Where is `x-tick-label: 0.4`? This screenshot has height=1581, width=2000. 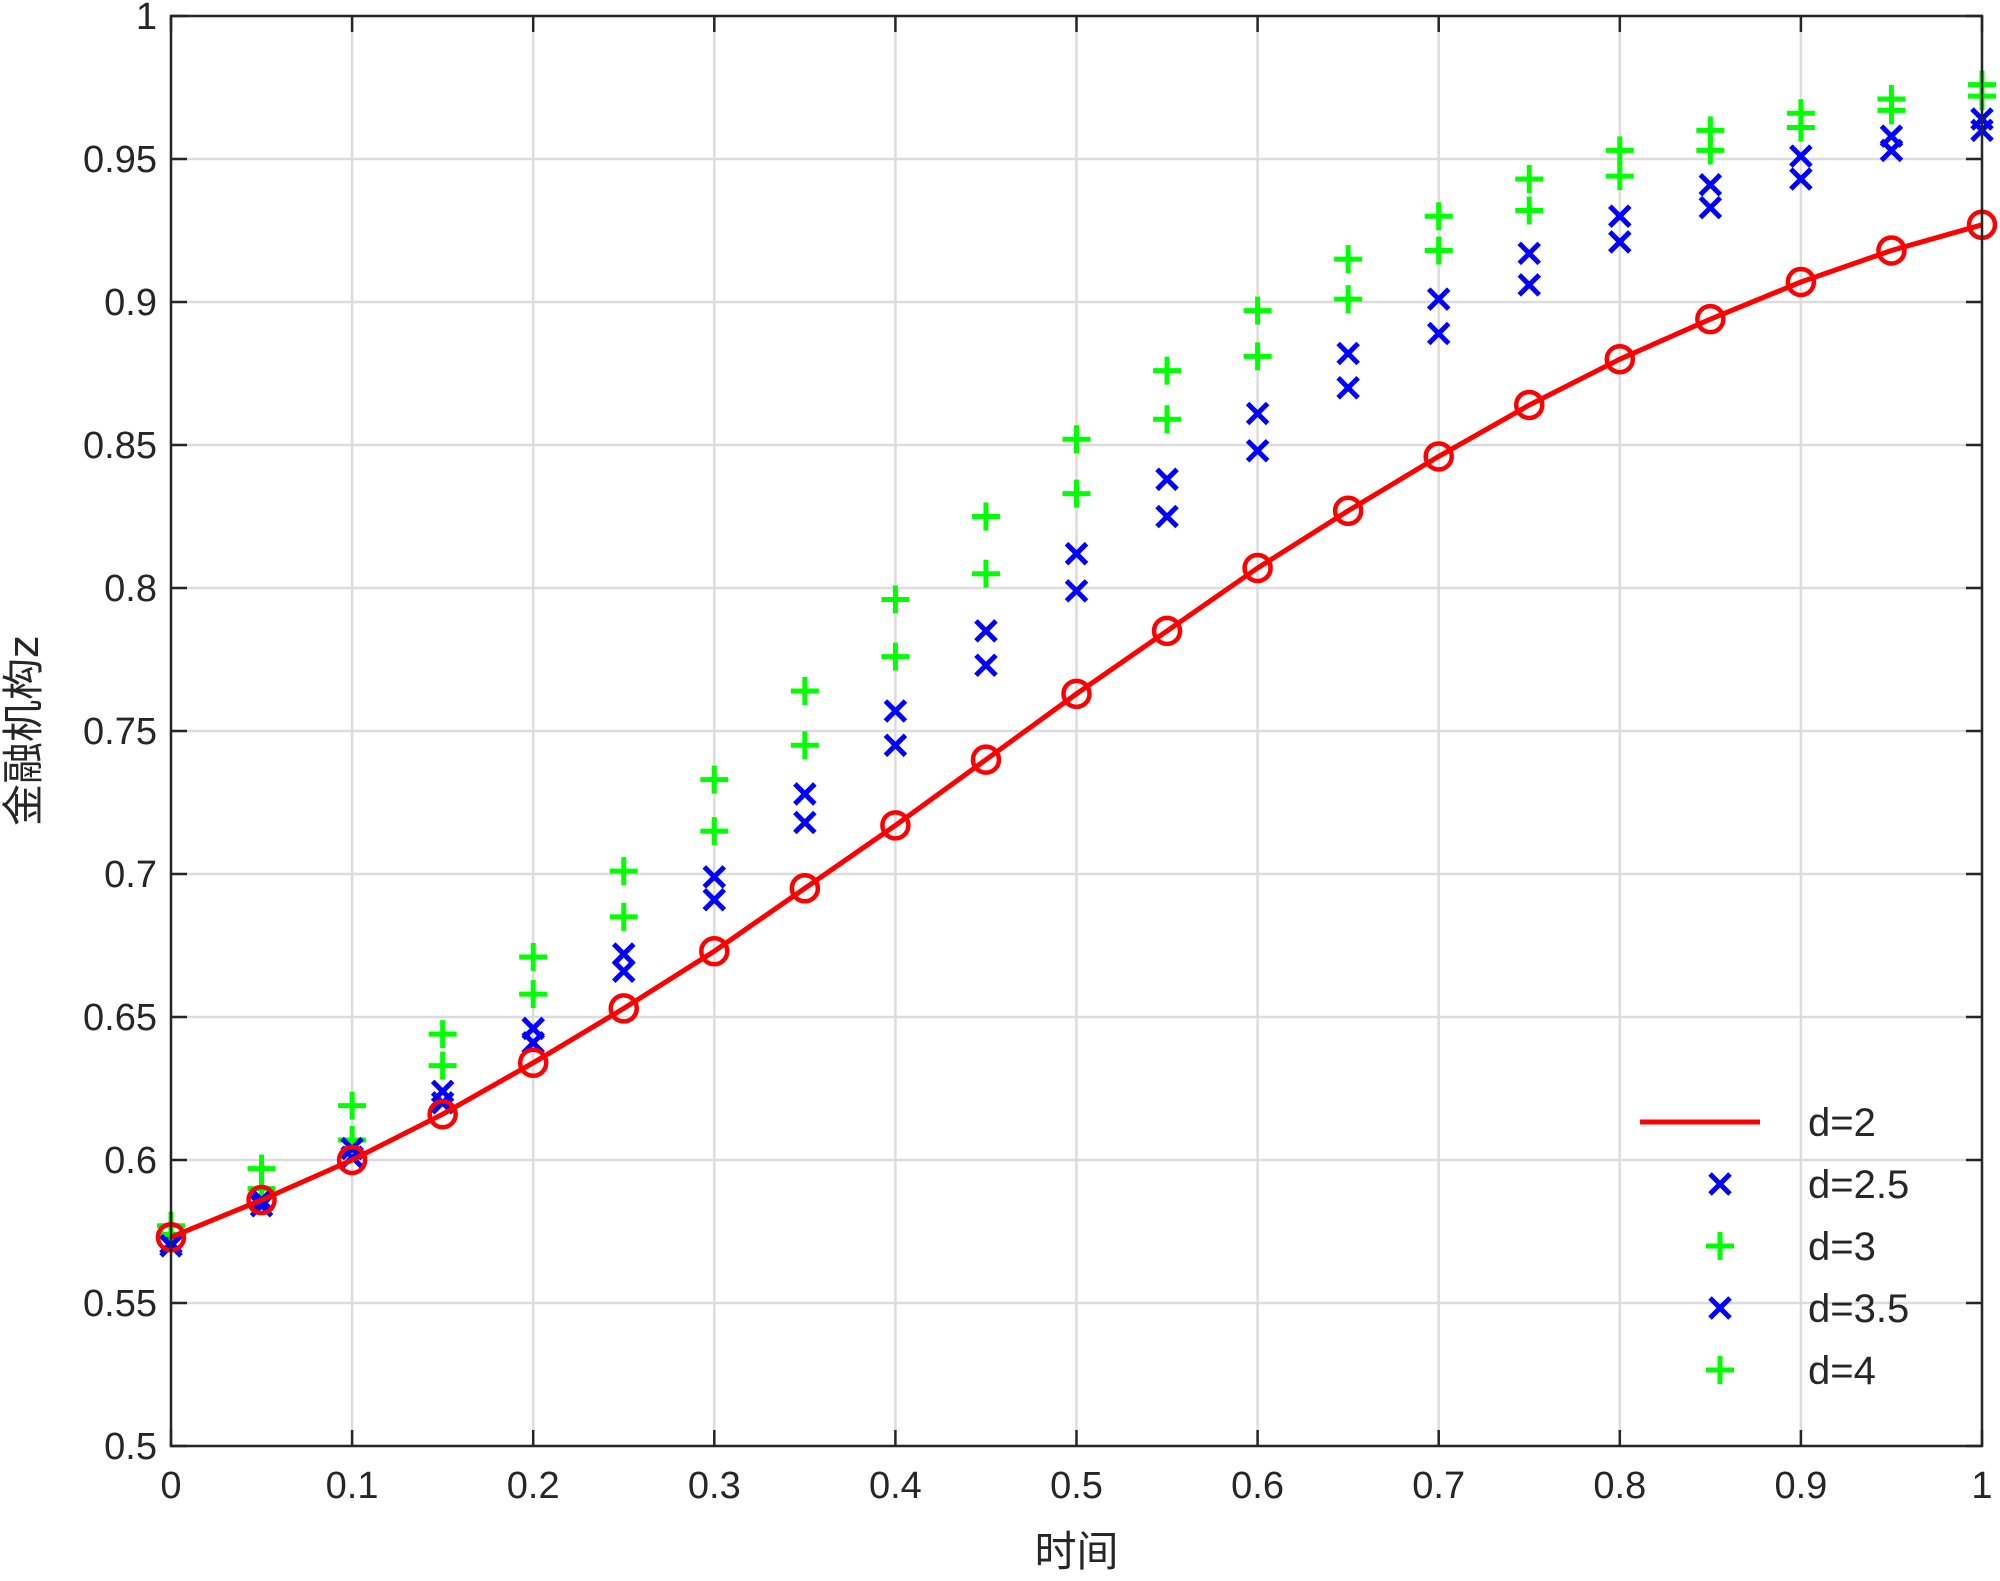
x-tick-label: 0.4 is located at coordinates (895, 1486).